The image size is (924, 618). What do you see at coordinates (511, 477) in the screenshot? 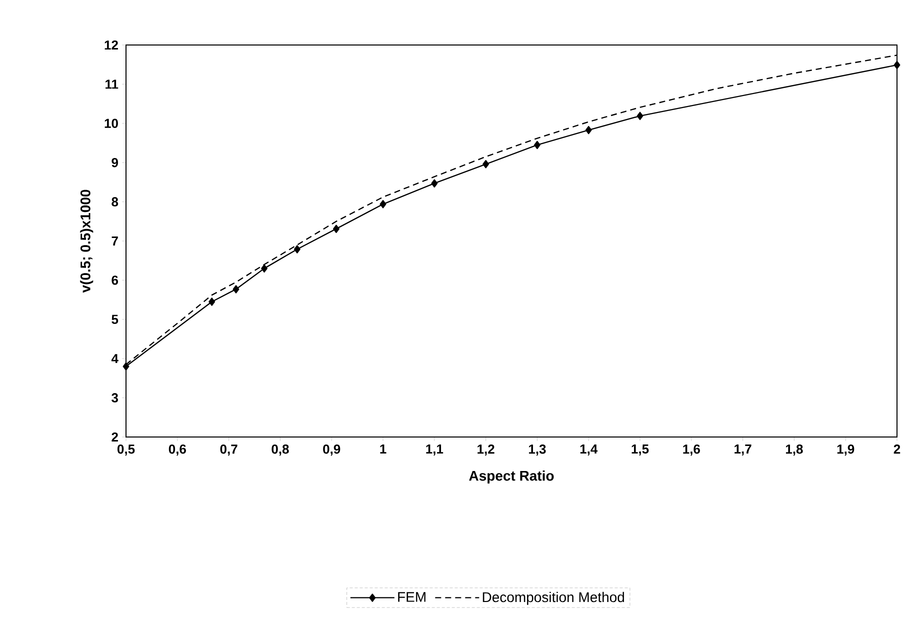
I see `x-axis-title: Aspect Ratio` at bounding box center [511, 477].